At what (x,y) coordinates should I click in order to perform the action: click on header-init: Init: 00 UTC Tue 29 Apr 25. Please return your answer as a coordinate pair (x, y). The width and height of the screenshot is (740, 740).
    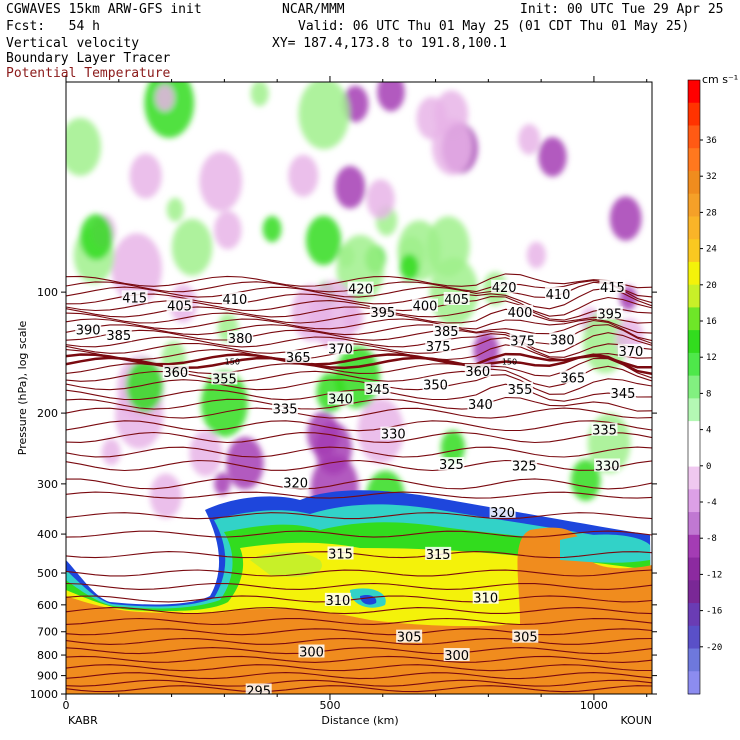
    Looking at the image, I should click on (622, 9).